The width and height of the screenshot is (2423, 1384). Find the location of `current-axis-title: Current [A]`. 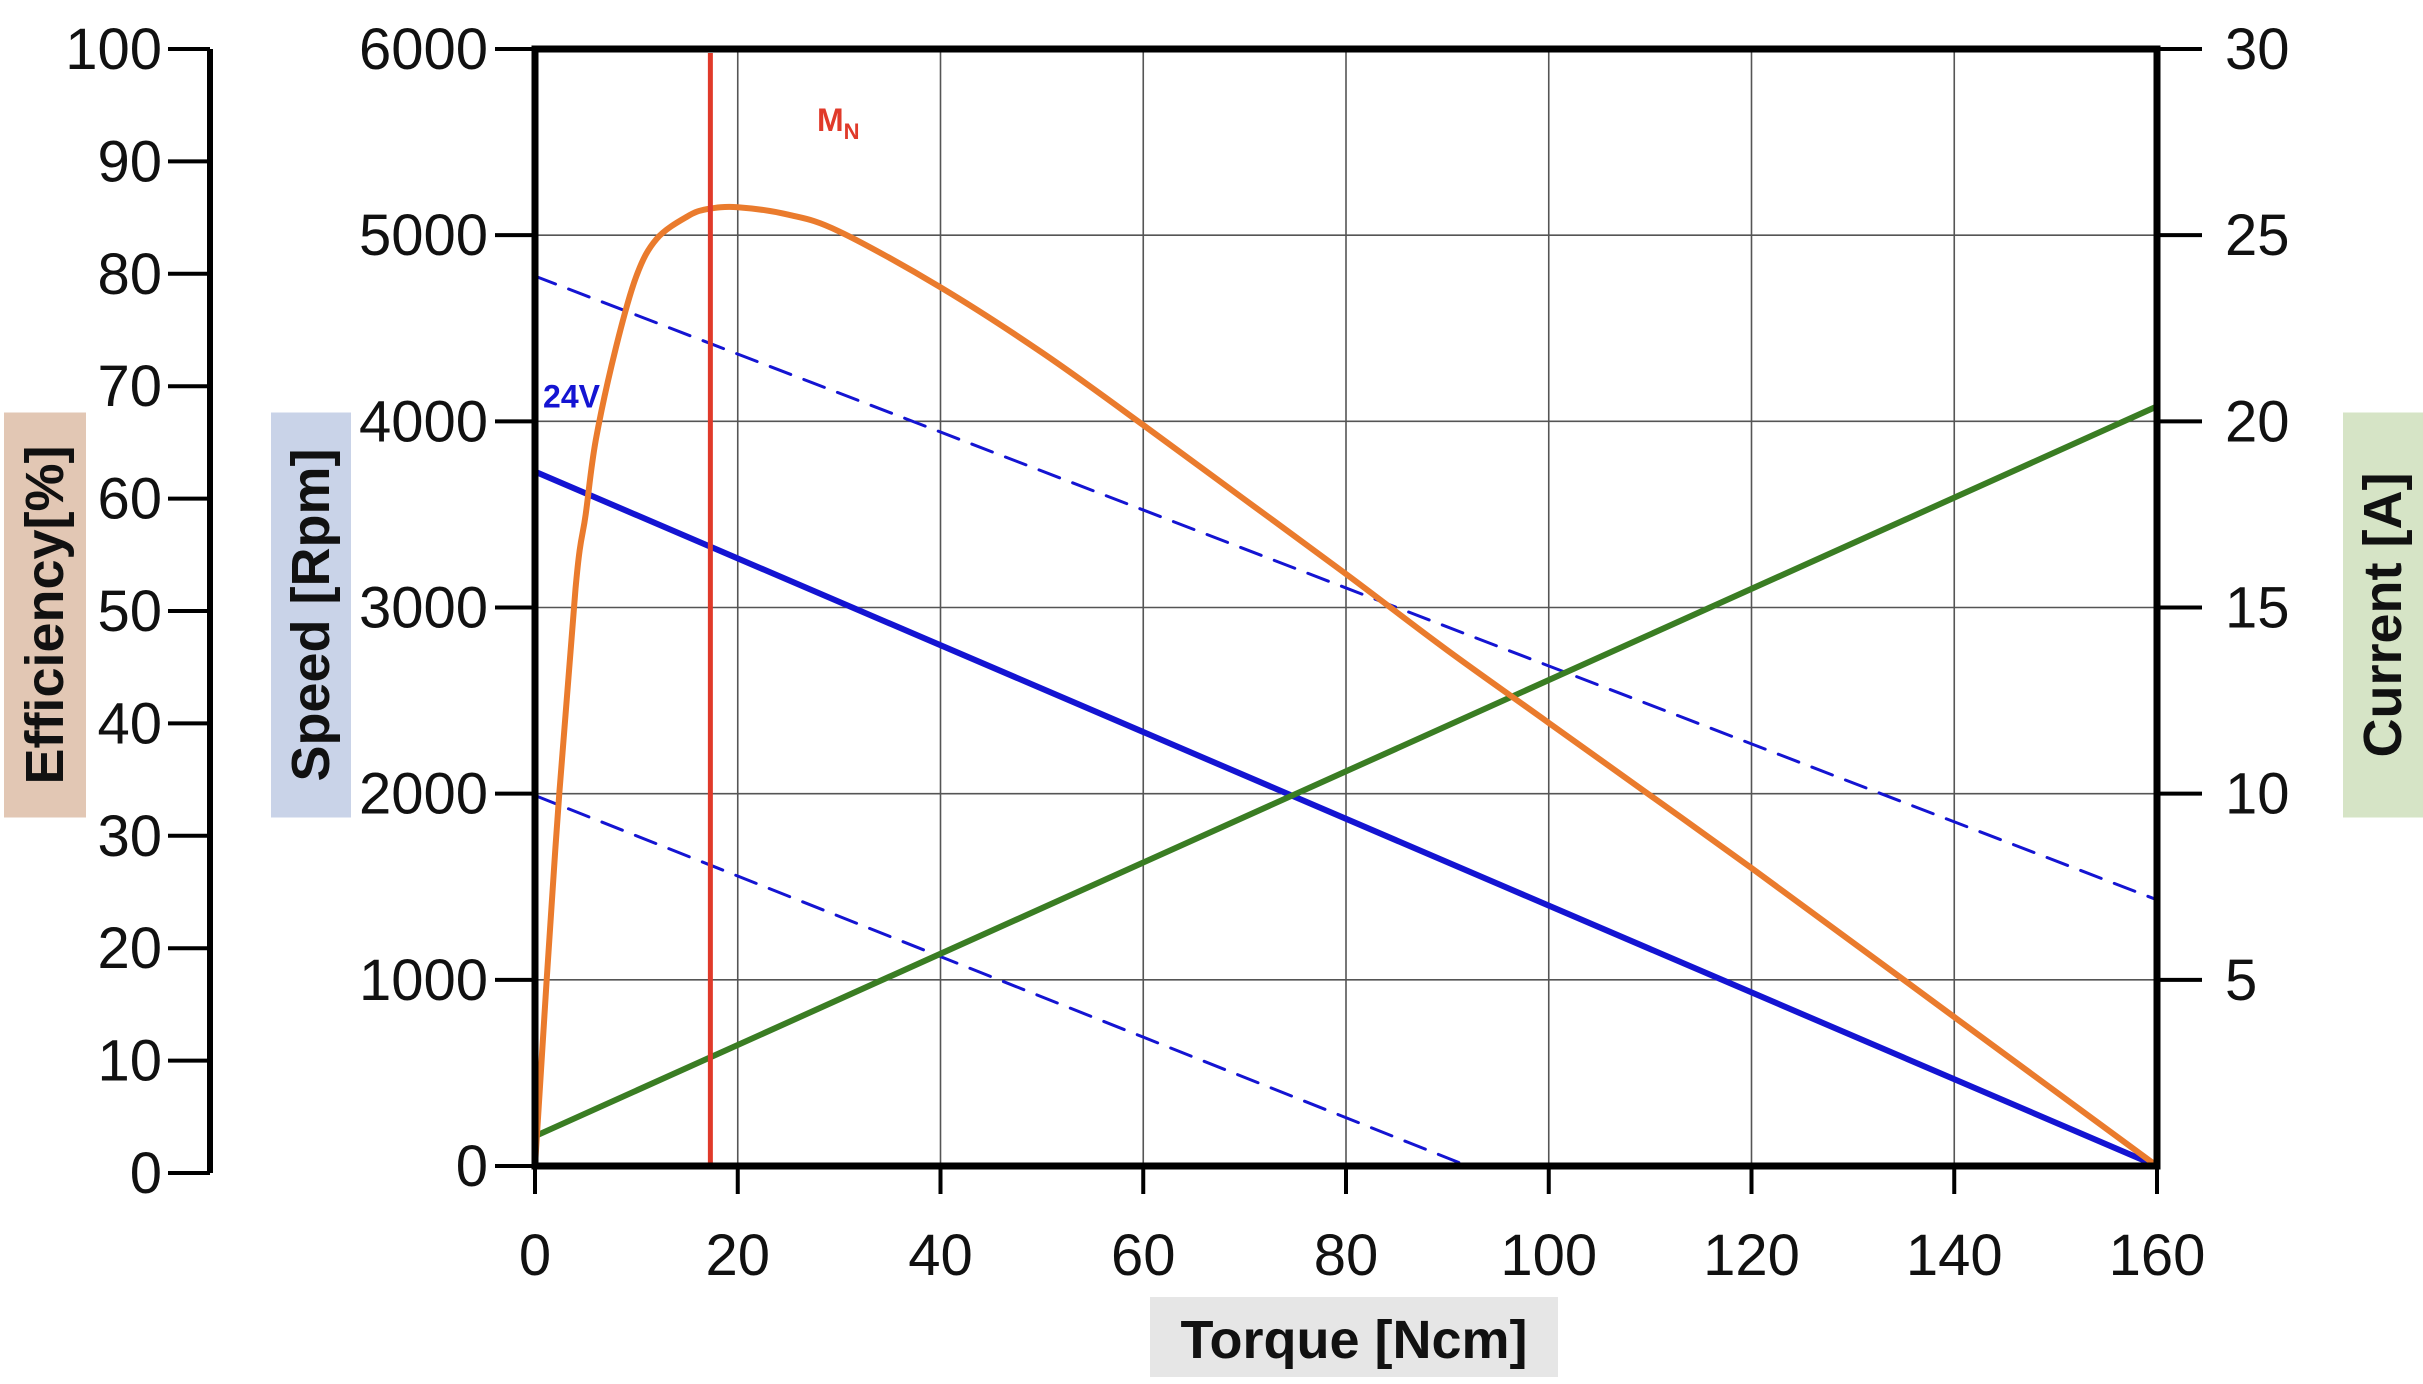

current-axis-title: Current [A] is located at coordinates (2383, 615).